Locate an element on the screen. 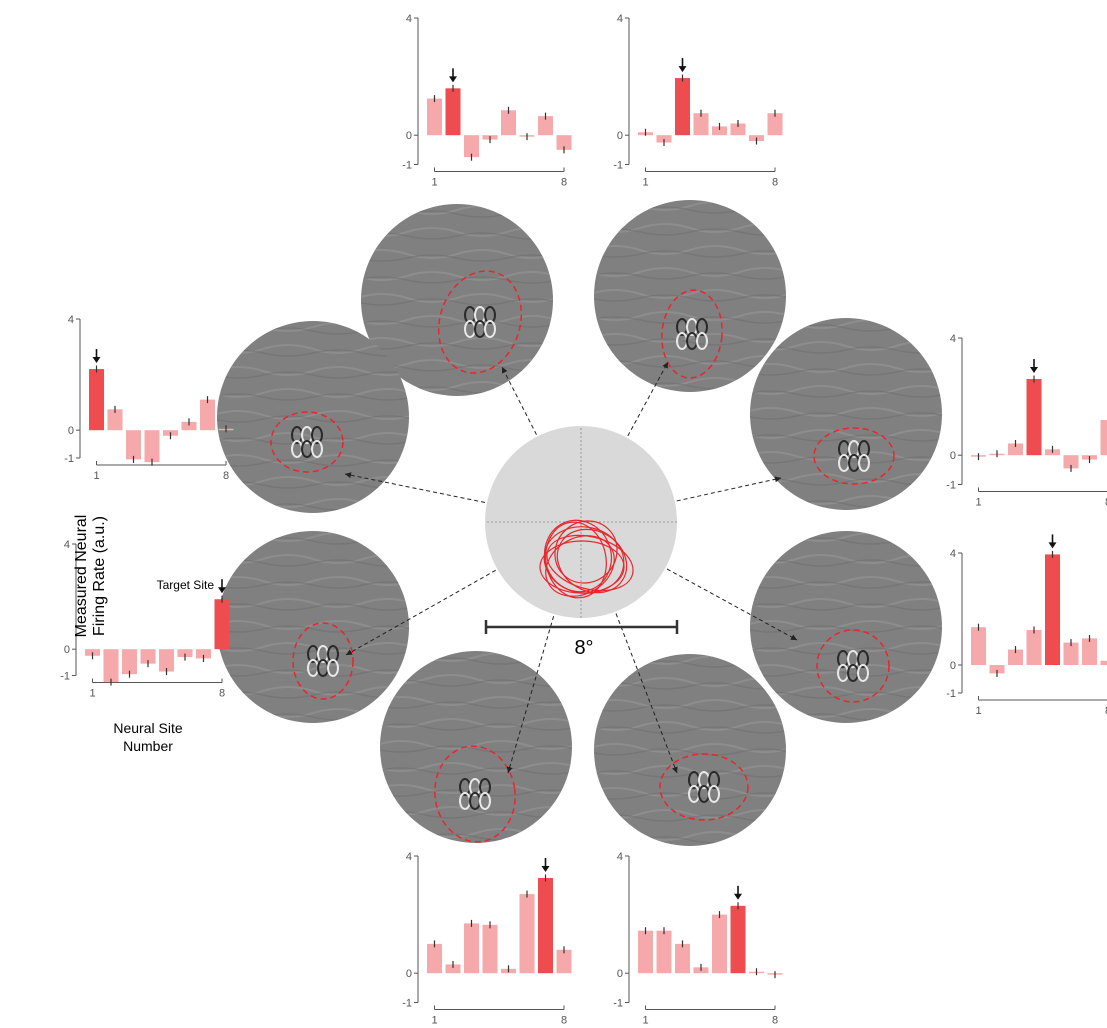 This screenshot has height=1028, width=1107. stimulus-texture is located at coordinates (313, 416).